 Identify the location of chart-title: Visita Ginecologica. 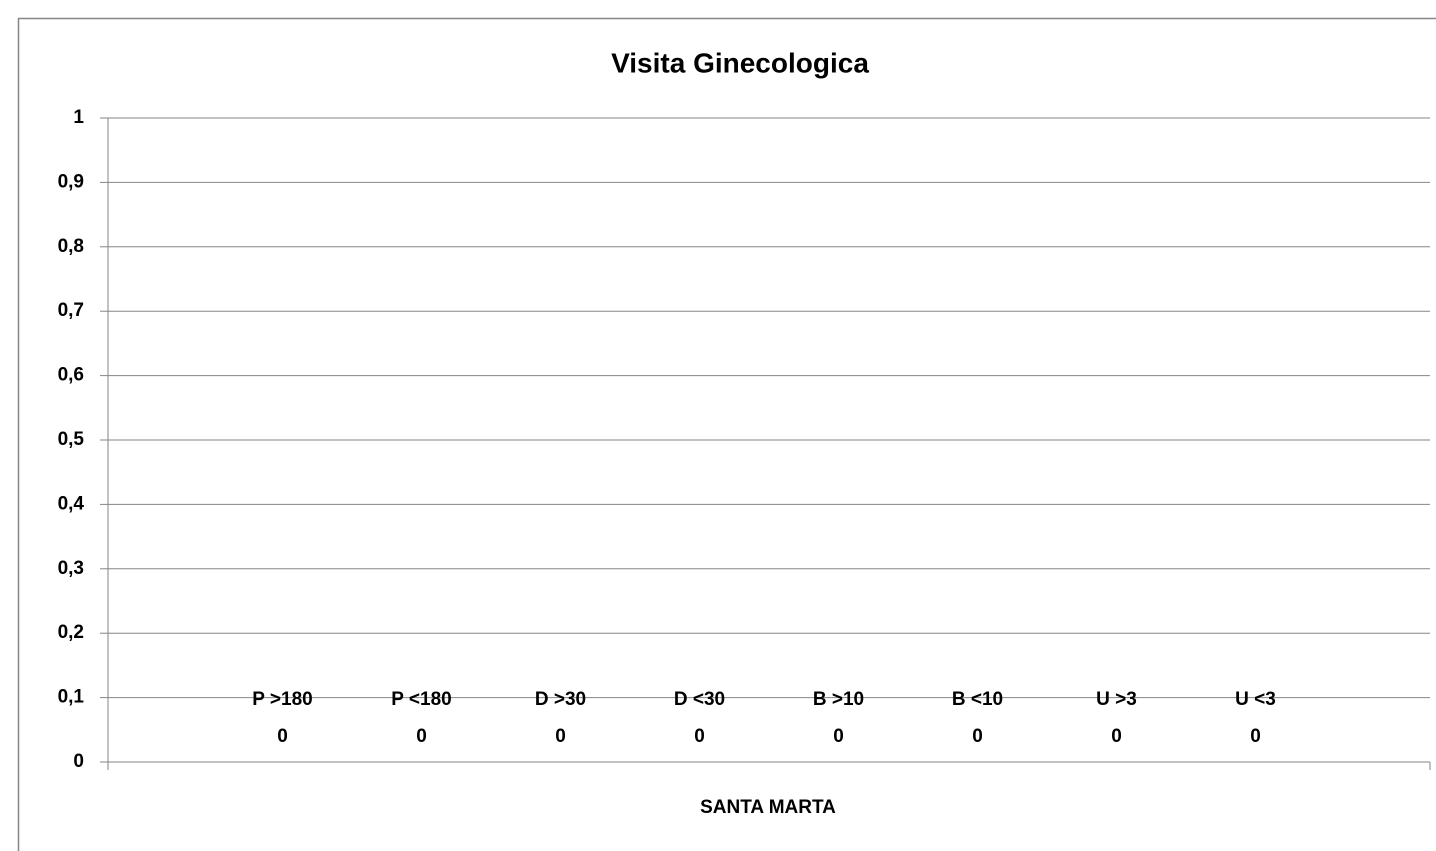
(740, 62).